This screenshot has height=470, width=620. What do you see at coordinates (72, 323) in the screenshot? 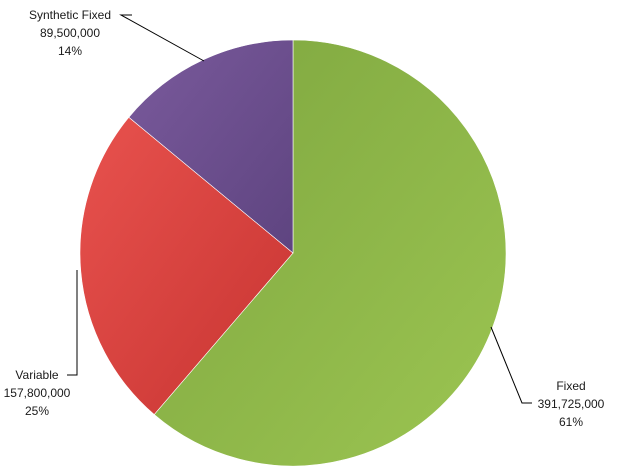
I see `leader-line-variable` at bounding box center [72, 323].